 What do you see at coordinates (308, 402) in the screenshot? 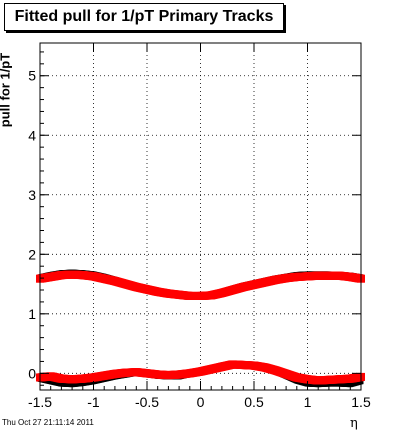
I see `x-tick-label: 1` at bounding box center [308, 402].